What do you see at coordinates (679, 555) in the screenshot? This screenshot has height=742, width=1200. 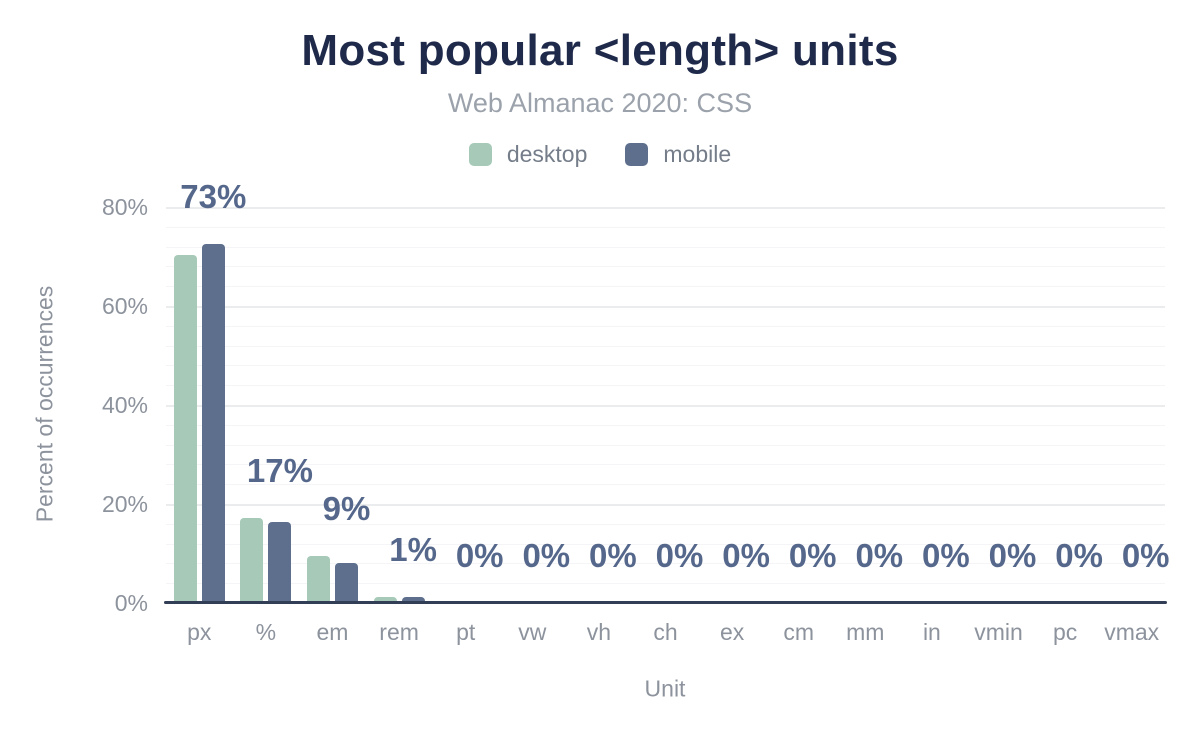 I see `bar-label-ch: 0%` at bounding box center [679, 555].